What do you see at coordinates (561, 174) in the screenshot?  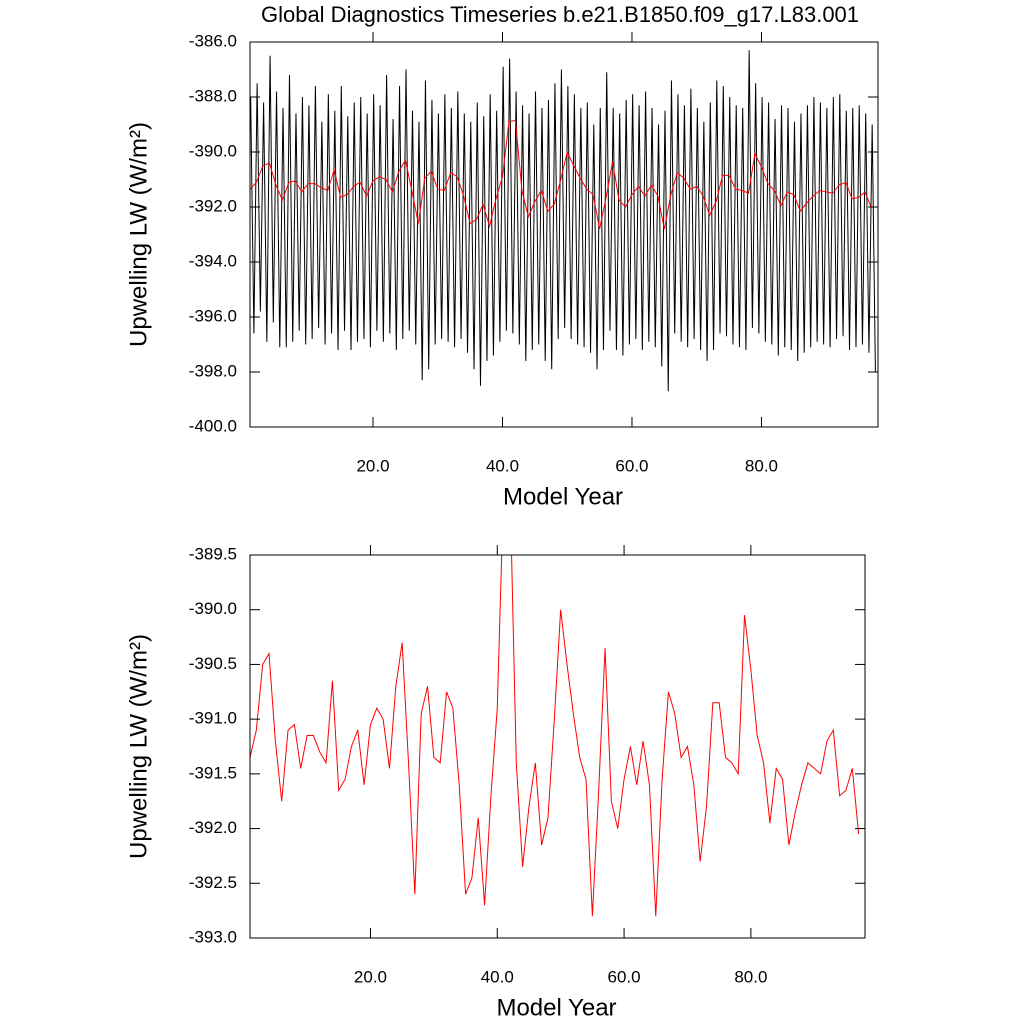 I see `data-line` at bounding box center [561, 174].